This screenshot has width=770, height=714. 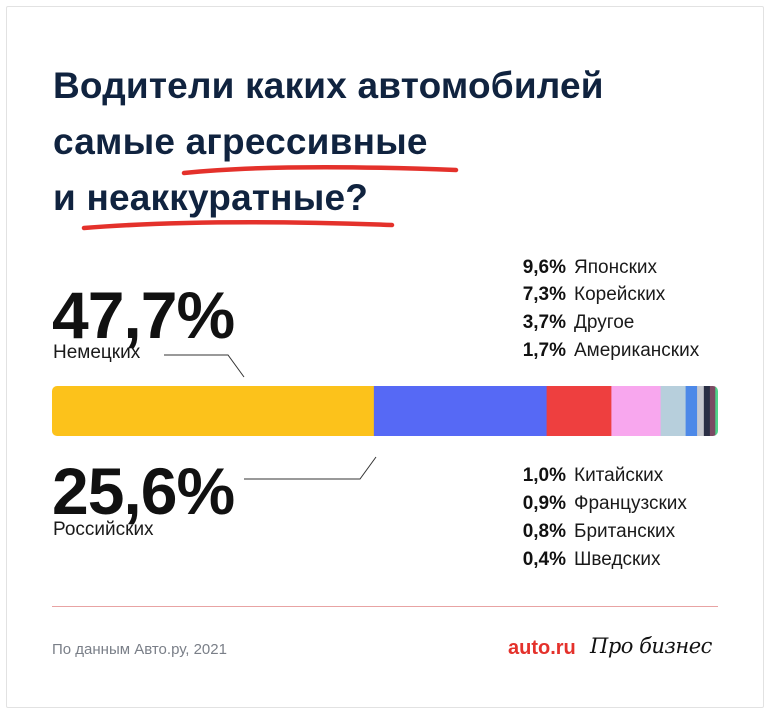 What do you see at coordinates (70, 197) in the screenshot?
I see `title-line-3-prefix: и` at bounding box center [70, 197].